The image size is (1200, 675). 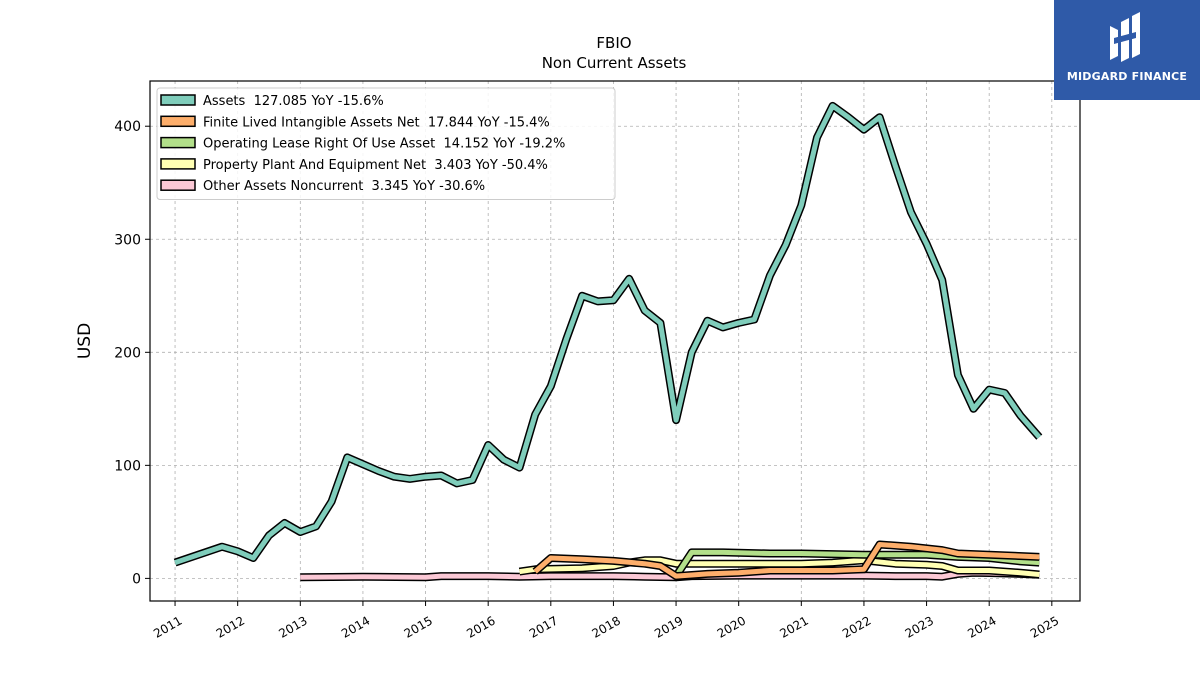 I want to click on x-tick-label: 2025, so click(x=1044, y=626).